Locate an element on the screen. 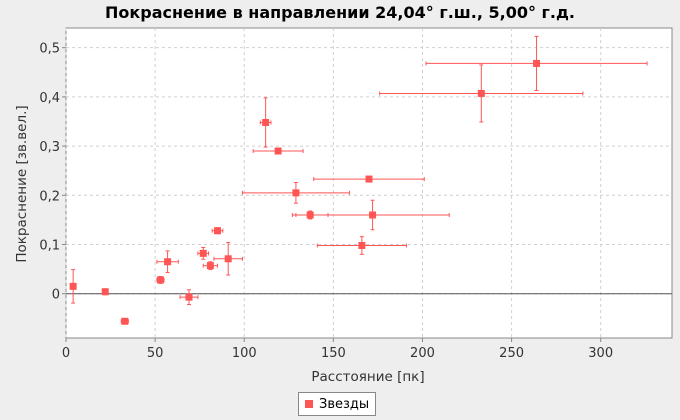 This screenshot has height=420, width=680. legend-marker-icon is located at coordinates (309, 404).